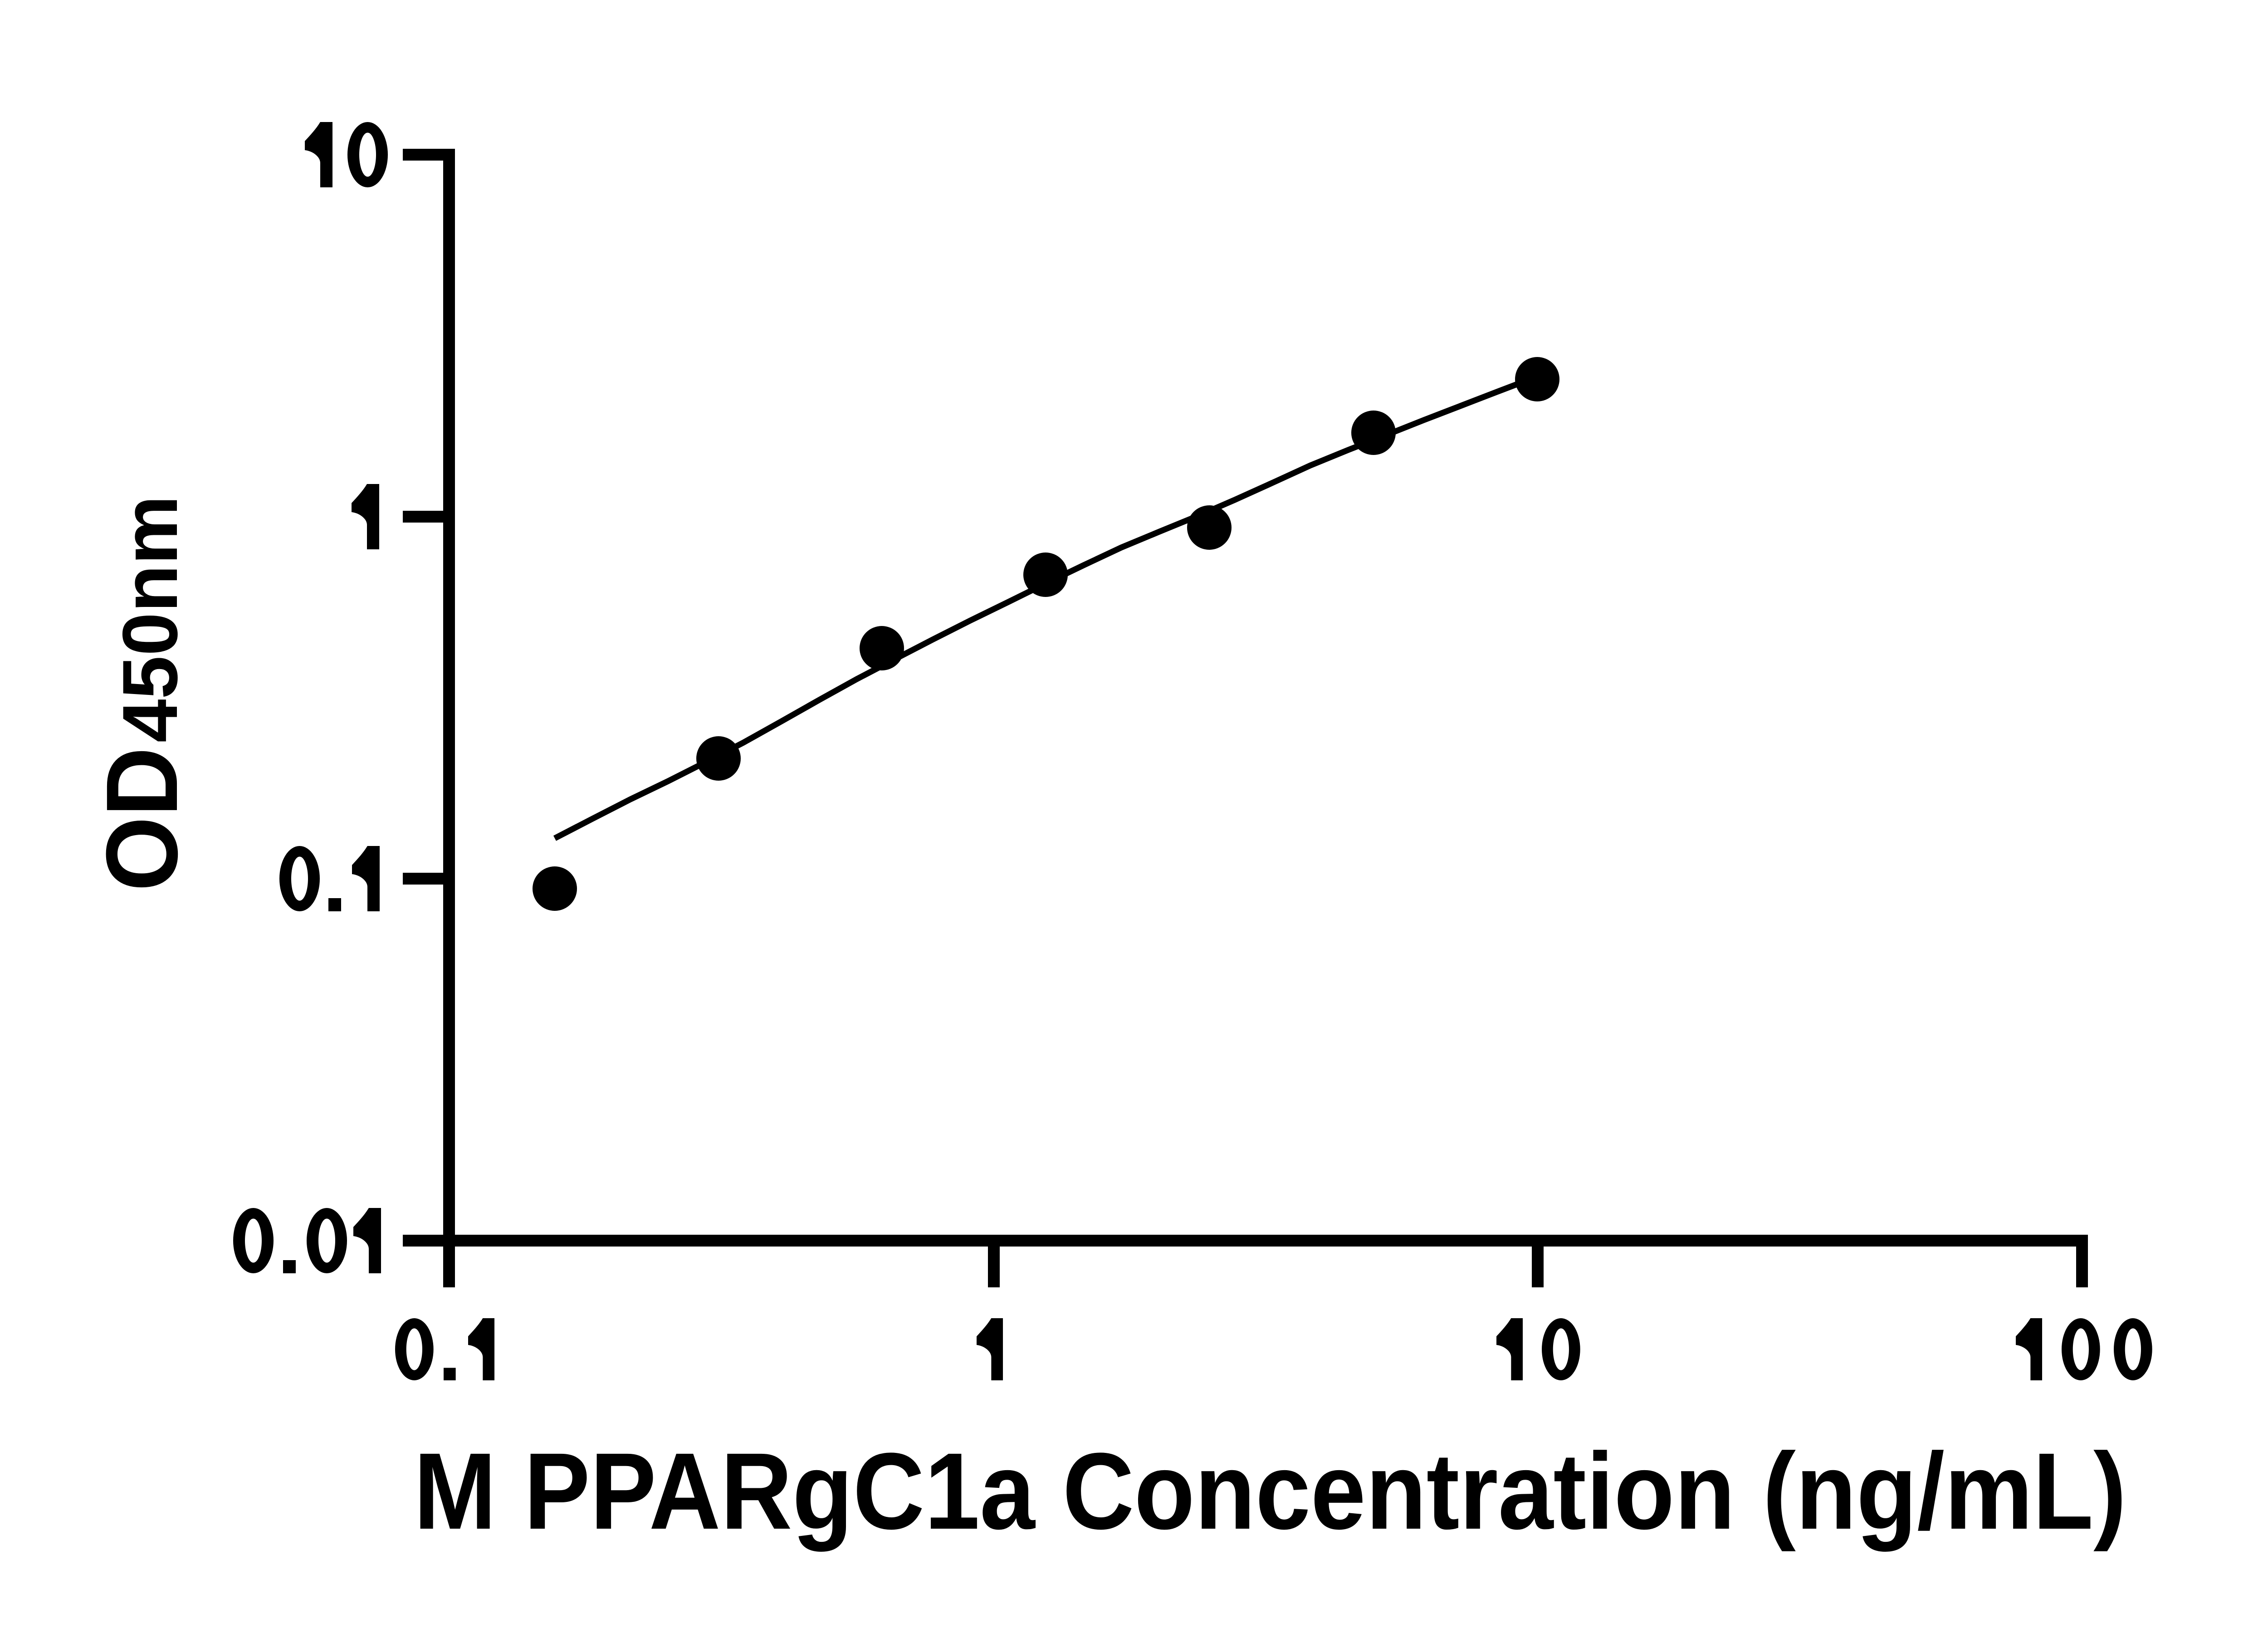 This screenshot has width=2268, height=1633. I want to click on svg-text: OD, so click(142, 819).